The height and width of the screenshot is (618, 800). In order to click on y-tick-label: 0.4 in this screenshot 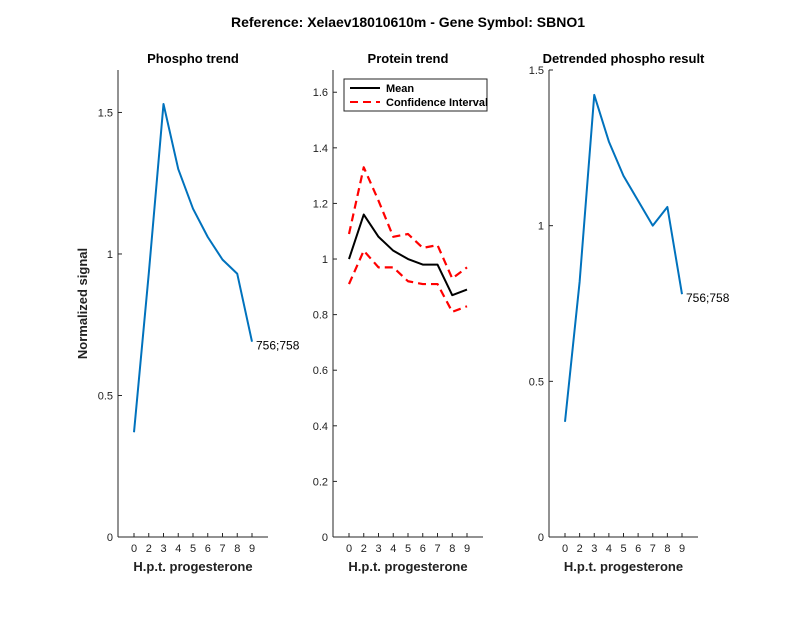, I will do `click(320, 427)`.